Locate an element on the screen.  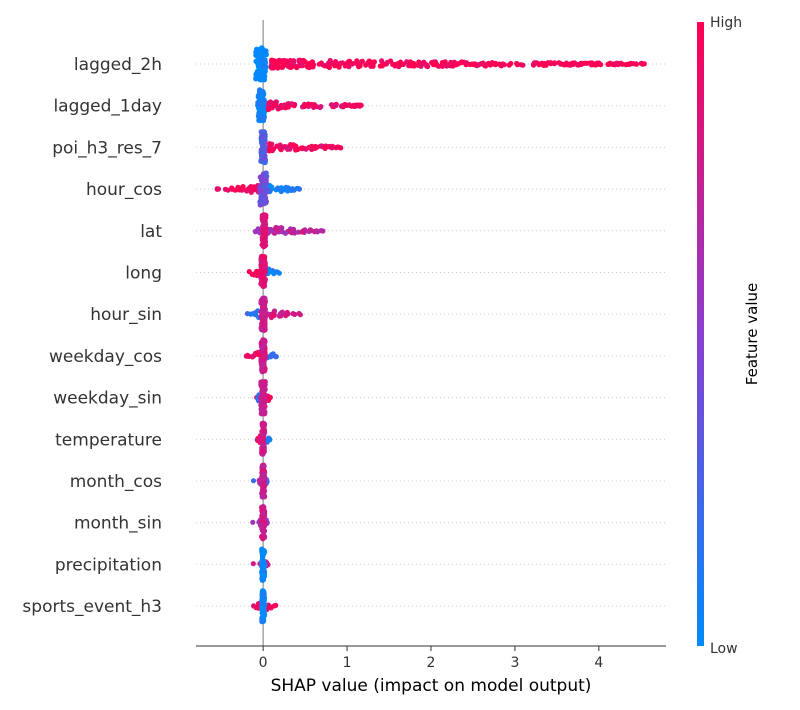
feature-label: lagged_2h is located at coordinates (118, 65).